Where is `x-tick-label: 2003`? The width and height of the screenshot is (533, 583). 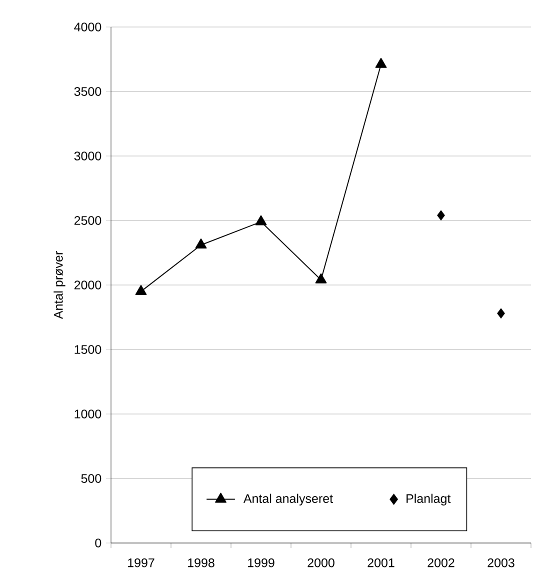
x-tick-label: 2003 is located at coordinates (501, 563).